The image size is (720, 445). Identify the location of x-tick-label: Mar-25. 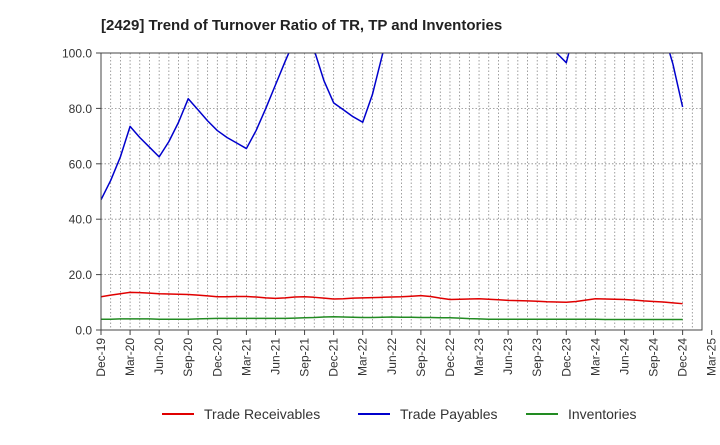
(712, 357).